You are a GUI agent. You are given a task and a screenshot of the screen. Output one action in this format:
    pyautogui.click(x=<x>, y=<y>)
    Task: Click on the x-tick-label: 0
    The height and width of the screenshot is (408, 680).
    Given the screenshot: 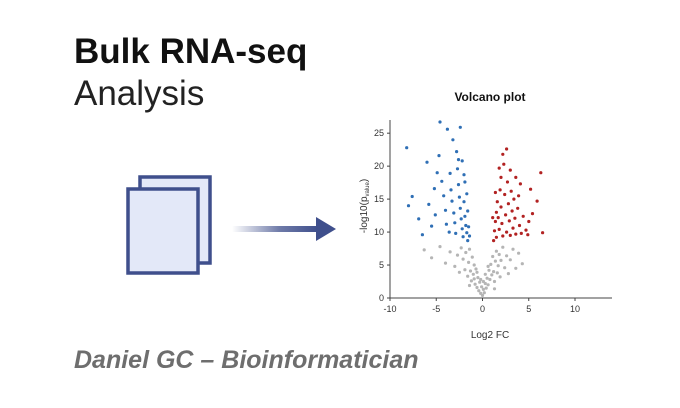 What is the action you would take?
    pyautogui.click(x=482, y=309)
    